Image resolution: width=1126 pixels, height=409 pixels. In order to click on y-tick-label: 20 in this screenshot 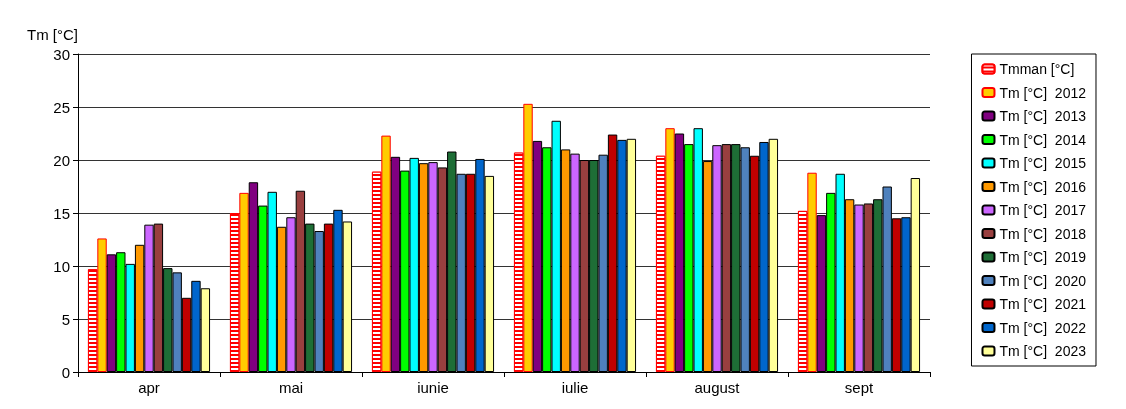, I will do `click(61, 160)`.